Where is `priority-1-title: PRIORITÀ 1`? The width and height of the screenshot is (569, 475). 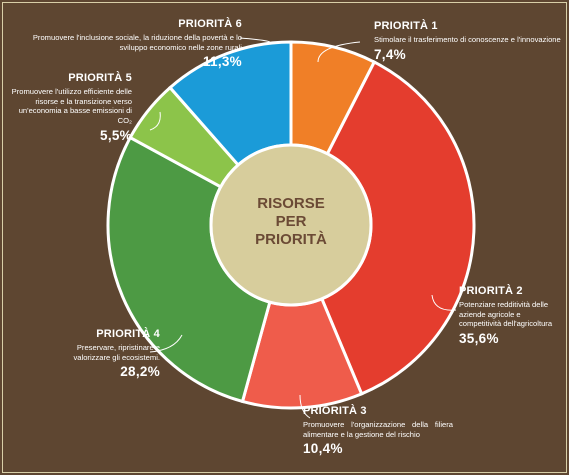 priority-1-title: PRIORITÀ 1 is located at coordinates (406, 26).